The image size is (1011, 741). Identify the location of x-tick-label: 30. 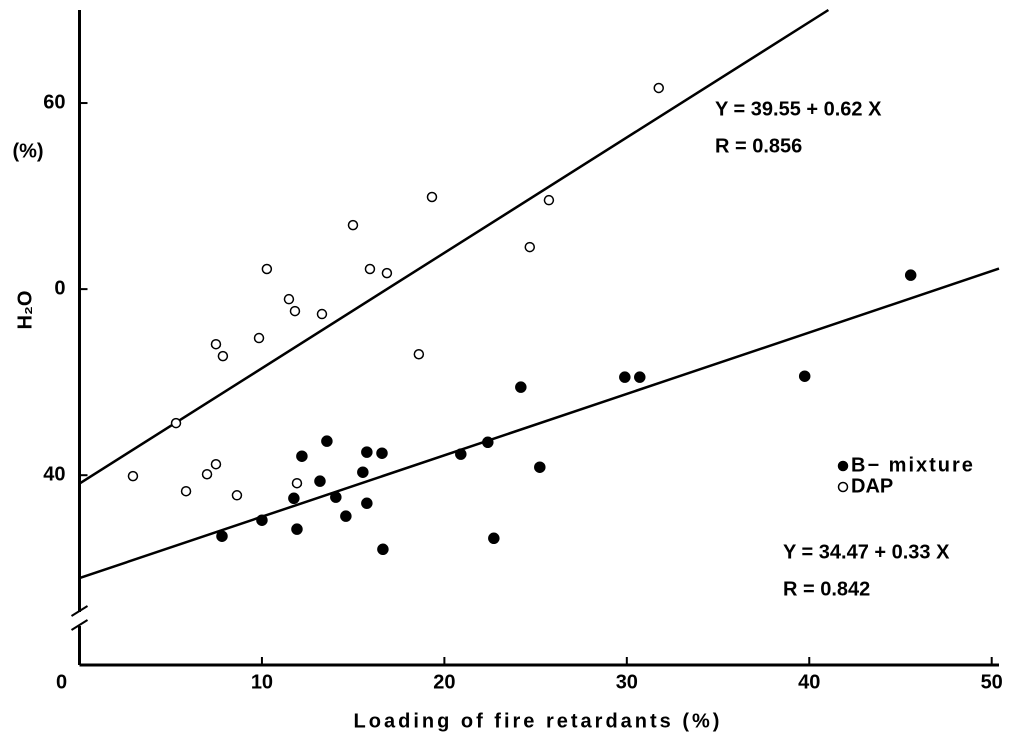
(627, 682).